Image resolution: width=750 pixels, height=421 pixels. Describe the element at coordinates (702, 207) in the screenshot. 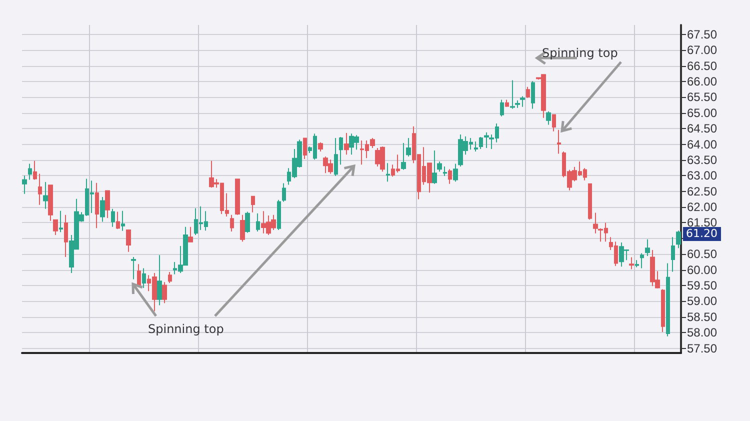

I see `y-tick-label: 62.00` at that location.